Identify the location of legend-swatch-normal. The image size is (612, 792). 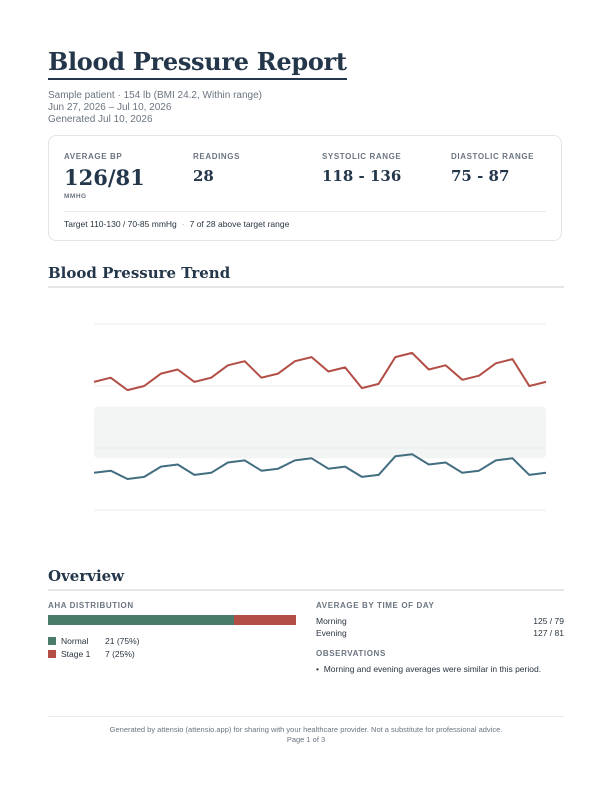
(52, 641).